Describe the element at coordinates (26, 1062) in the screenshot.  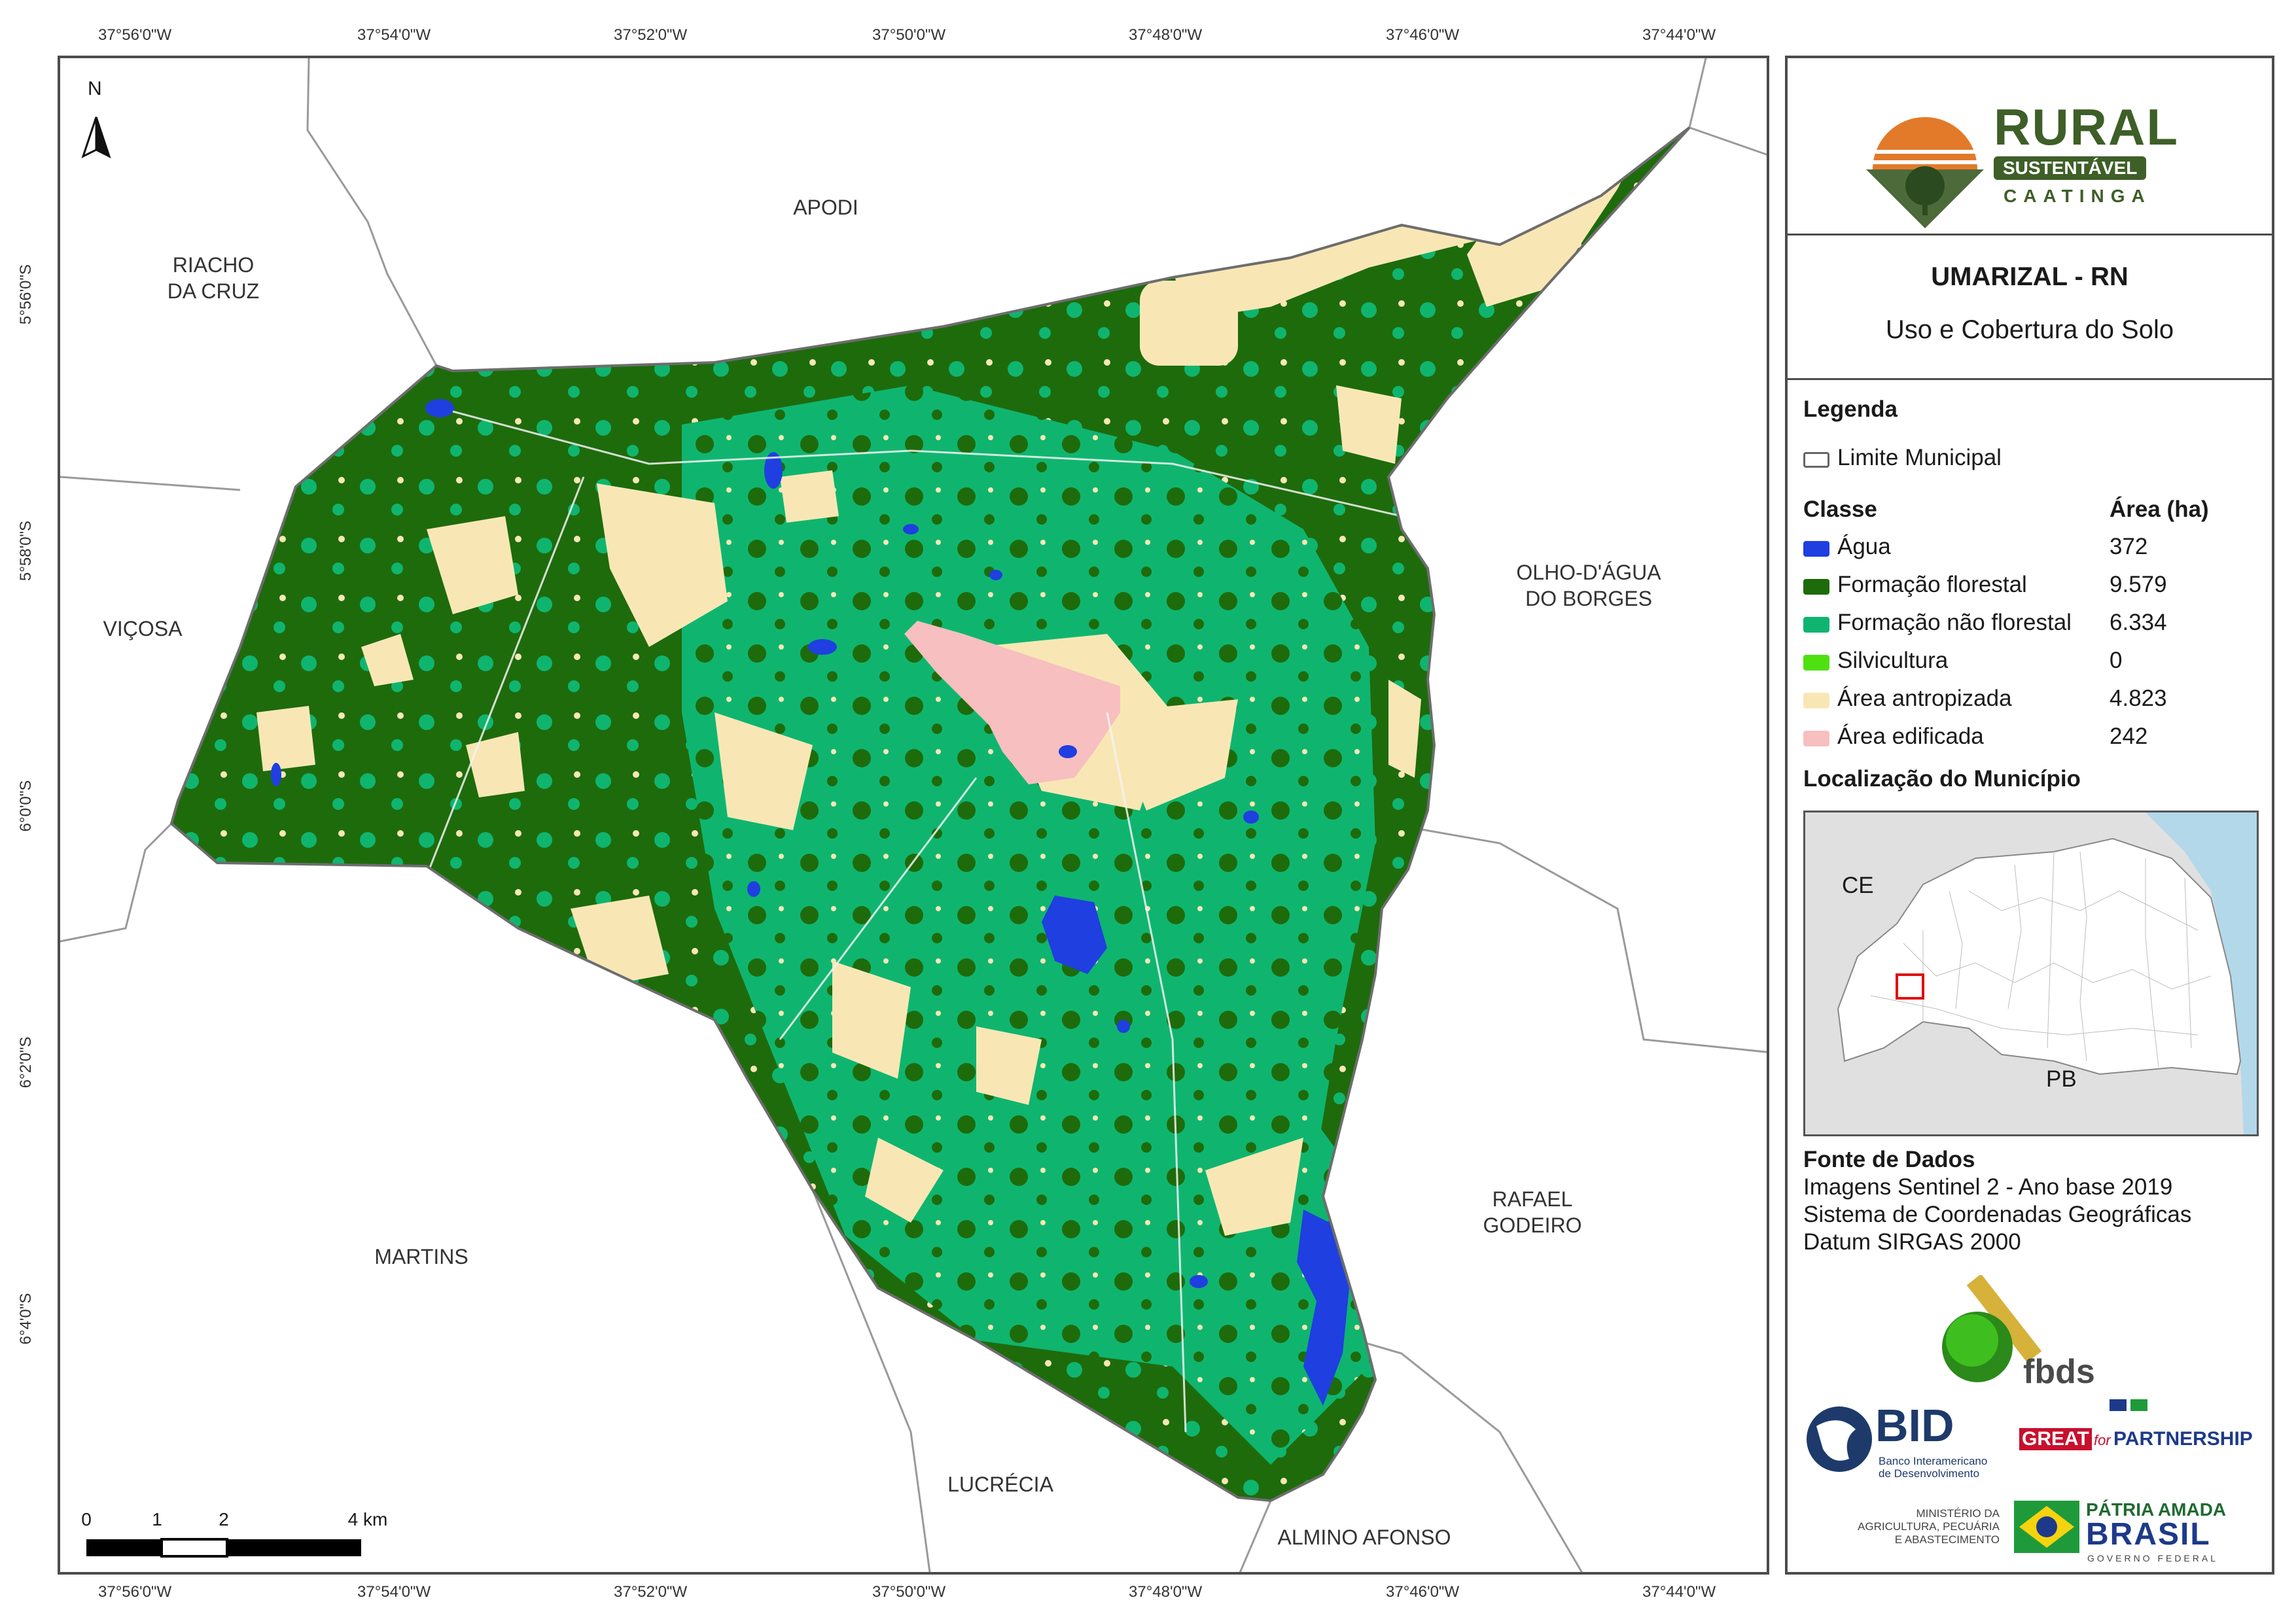
I see `lat-label-4: 6°2'0"S` at that location.